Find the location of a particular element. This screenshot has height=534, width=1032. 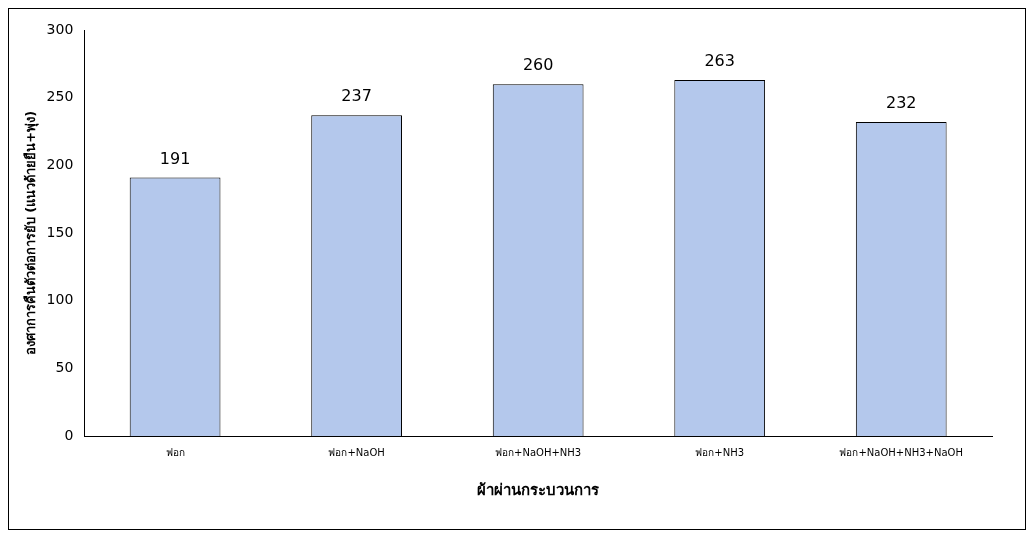

x-tick-label: ฟอก+NH3 is located at coordinates (720, 452).